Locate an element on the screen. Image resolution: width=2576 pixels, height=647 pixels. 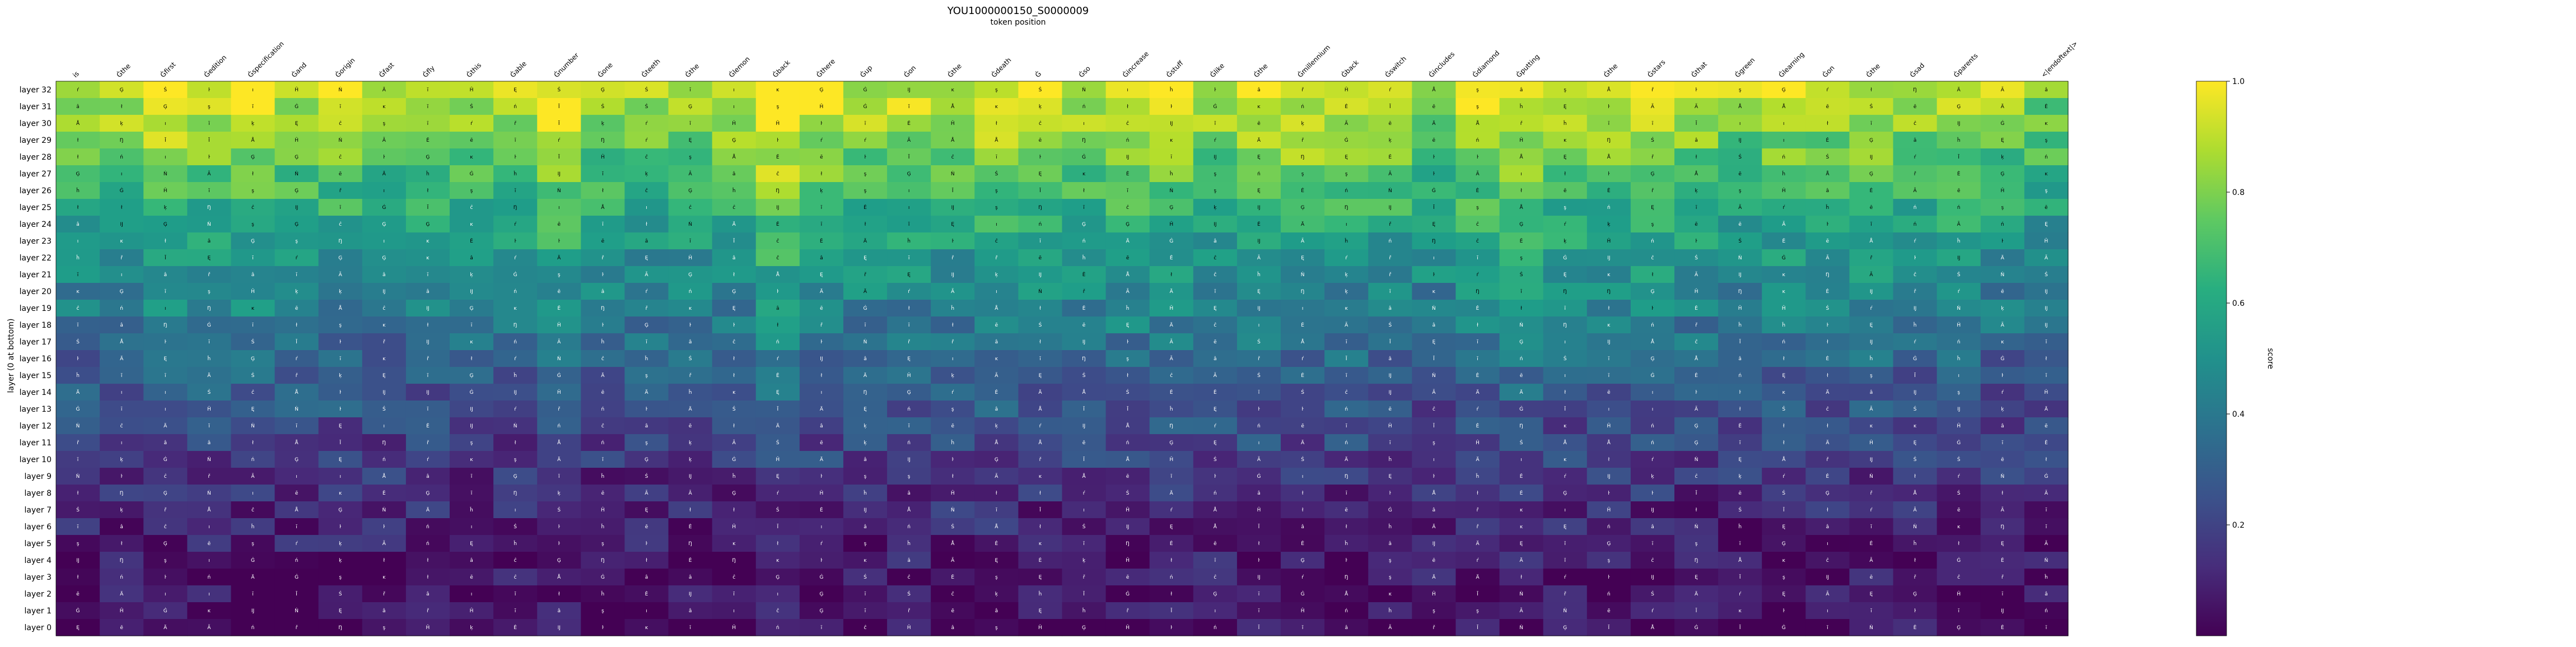
cell-token-label: Ī is located at coordinates (1740, 577).